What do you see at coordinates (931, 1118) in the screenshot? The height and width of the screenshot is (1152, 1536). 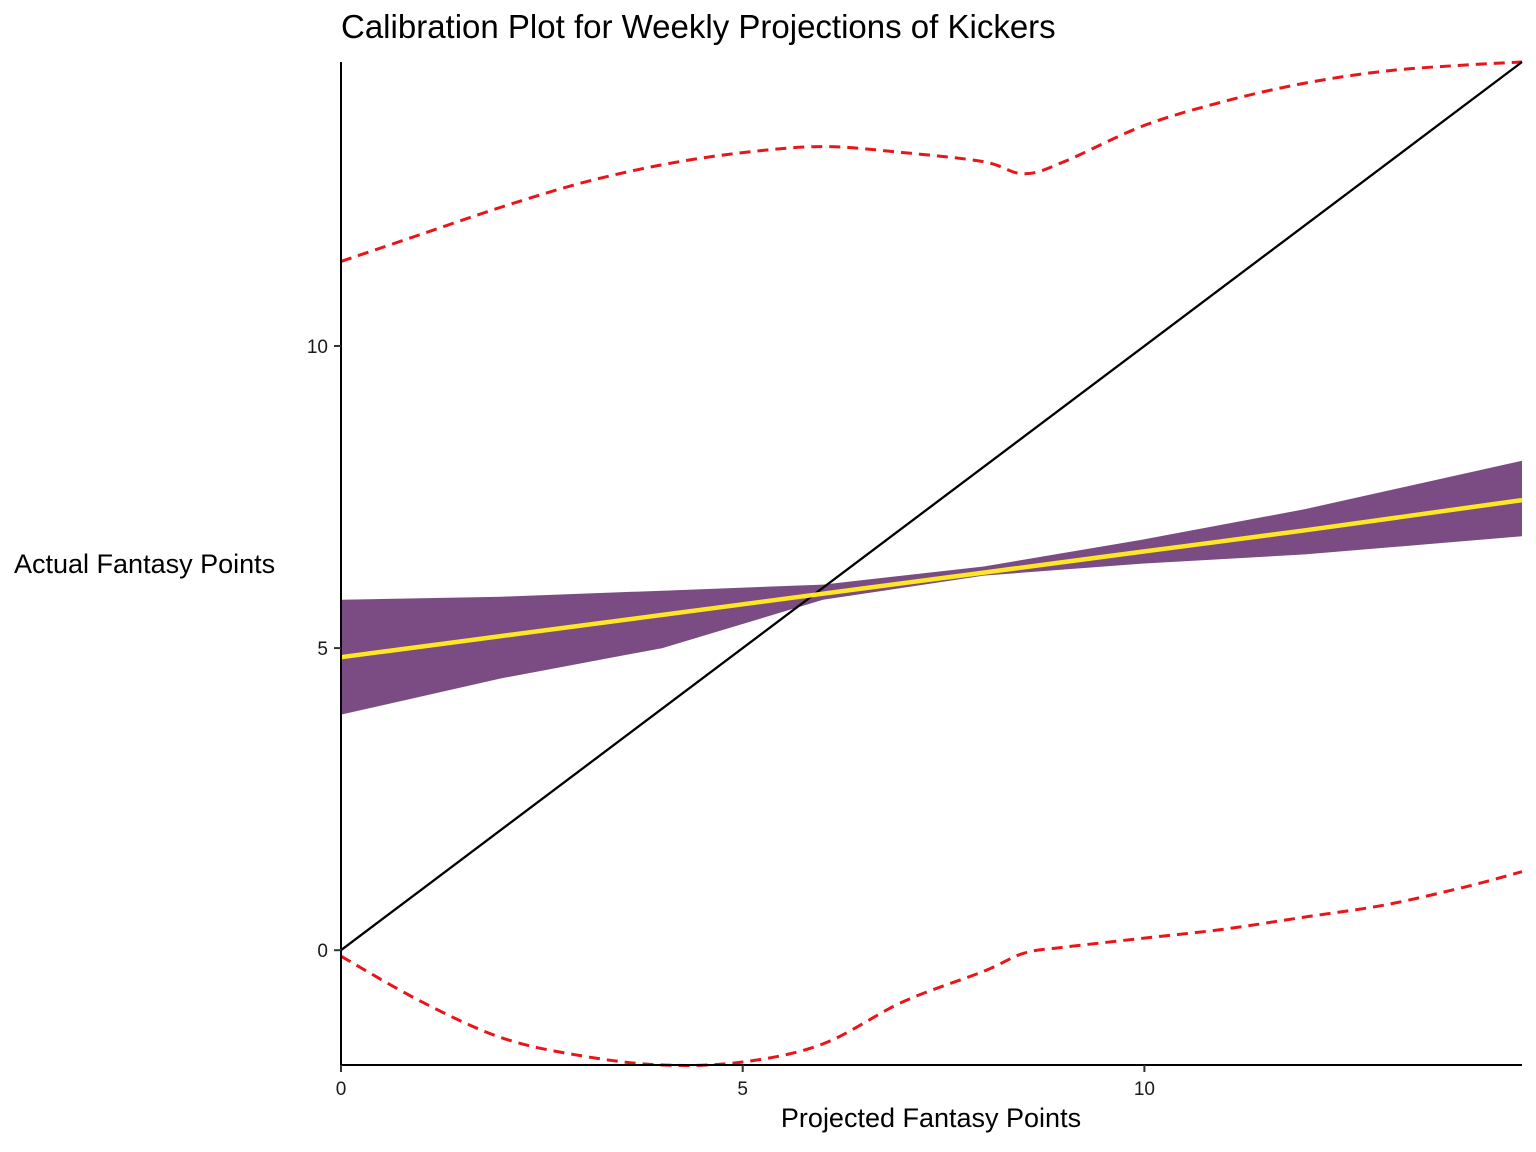 I see `x-axis-title: Projected Fantasy Points` at bounding box center [931, 1118].